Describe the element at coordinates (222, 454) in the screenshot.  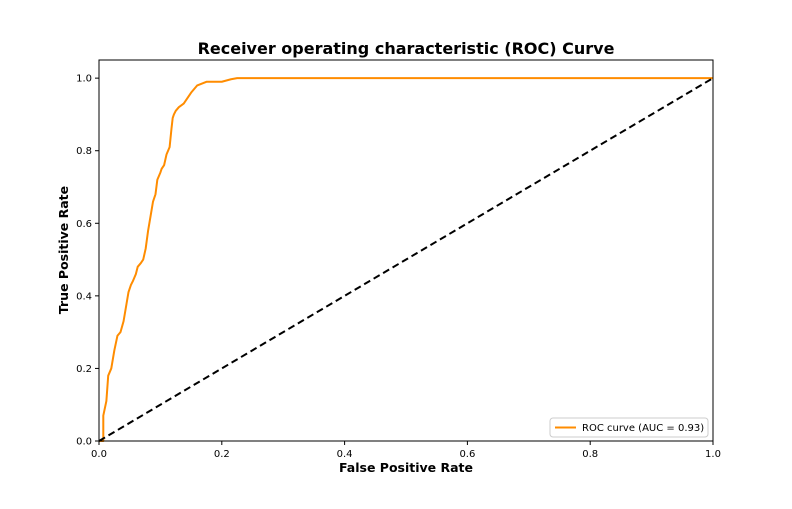
I see `x-tick-label: 0.2` at that location.